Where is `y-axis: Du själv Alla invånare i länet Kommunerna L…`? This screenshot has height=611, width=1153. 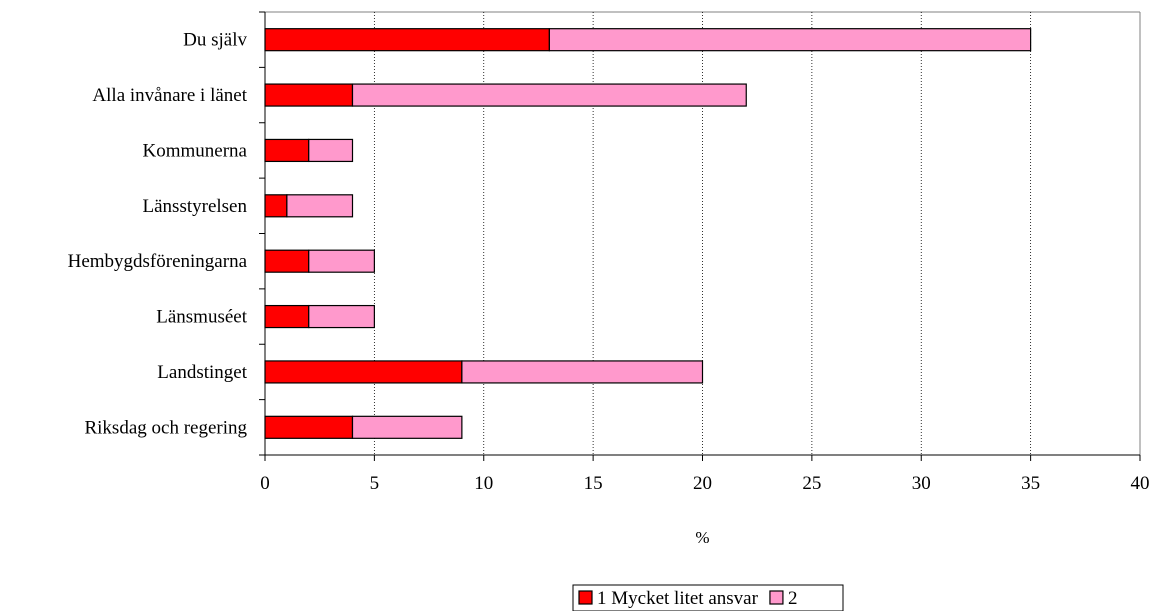 y-axis: Du själv Alla invånare i länet Kommunerna L… is located at coordinates (167, 233).